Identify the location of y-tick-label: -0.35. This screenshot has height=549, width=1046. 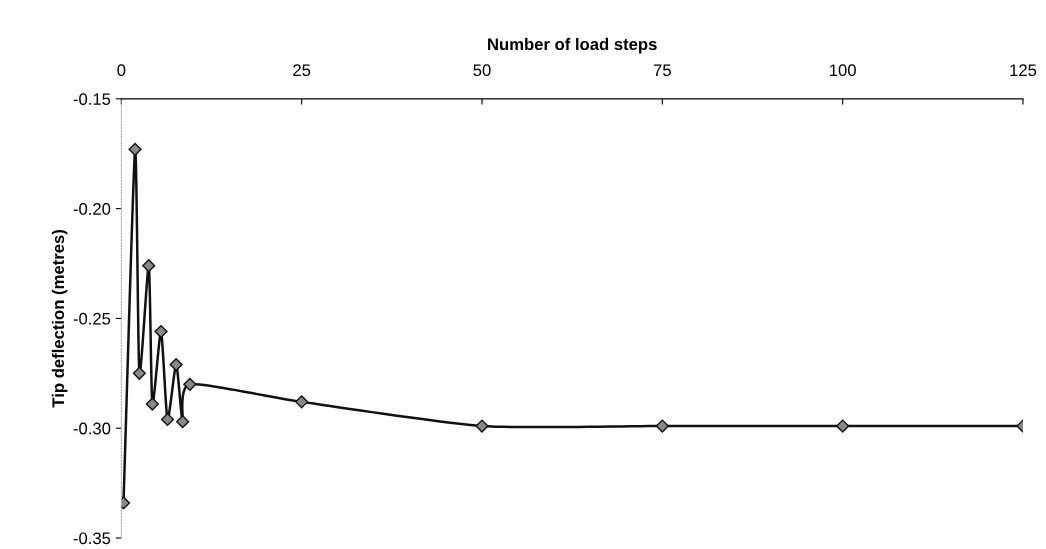
(92, 538).